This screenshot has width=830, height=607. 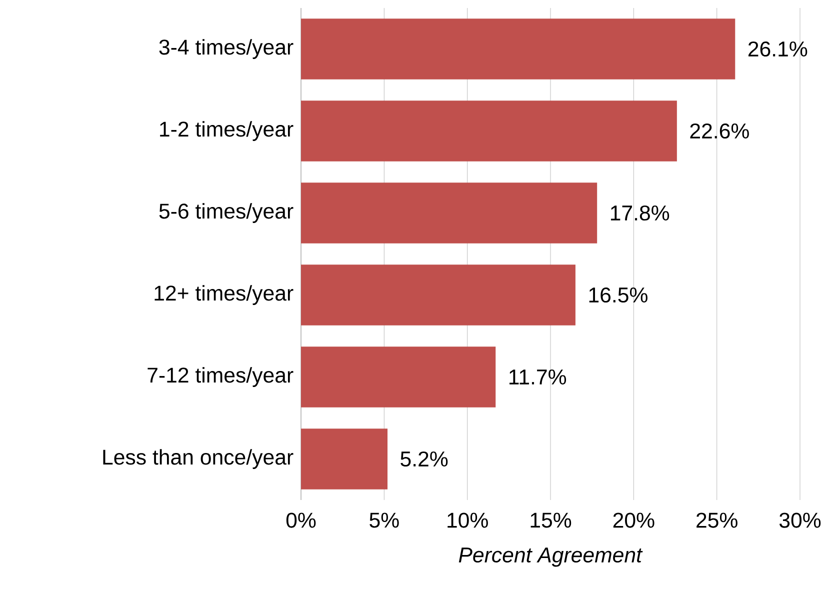 I want to click on y-tick-label: 12+ times/year, so click(x=224, y=295).